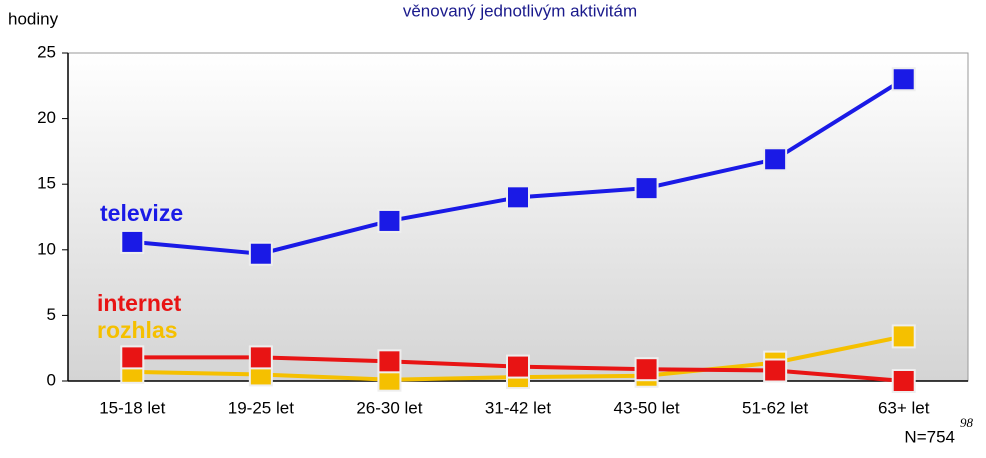 This screenshot has width=986, height=458. Describe the element at coordinates (904, 407) in the screenshot. I see `x-tick-label: 63+ let` at that location.